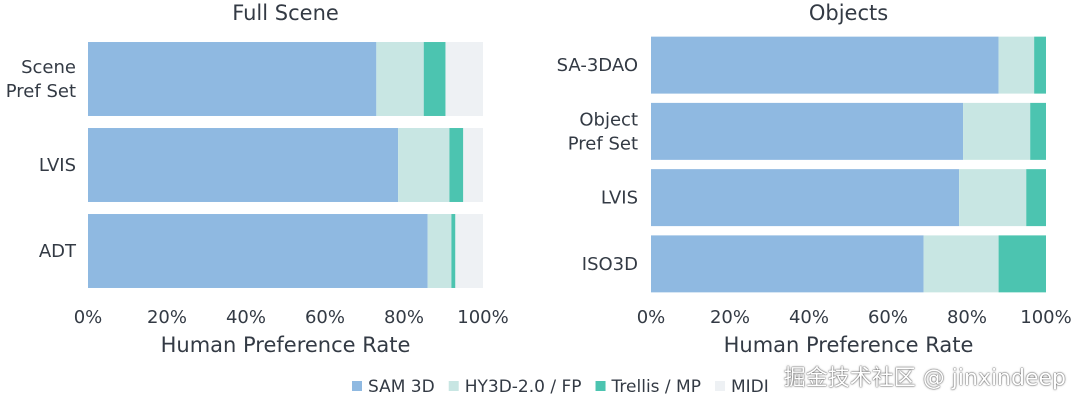  I want to click on objects-x-tick: 20%, so click(730, 317).